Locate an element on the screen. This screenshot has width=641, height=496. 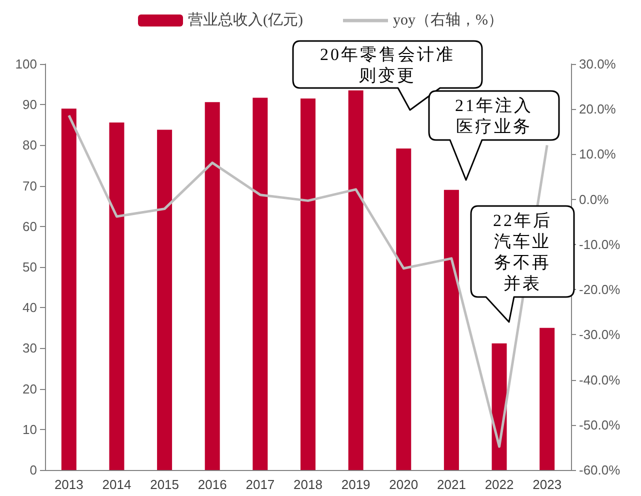
x-tick-label: 2021 is located at coordinates (451, 484).